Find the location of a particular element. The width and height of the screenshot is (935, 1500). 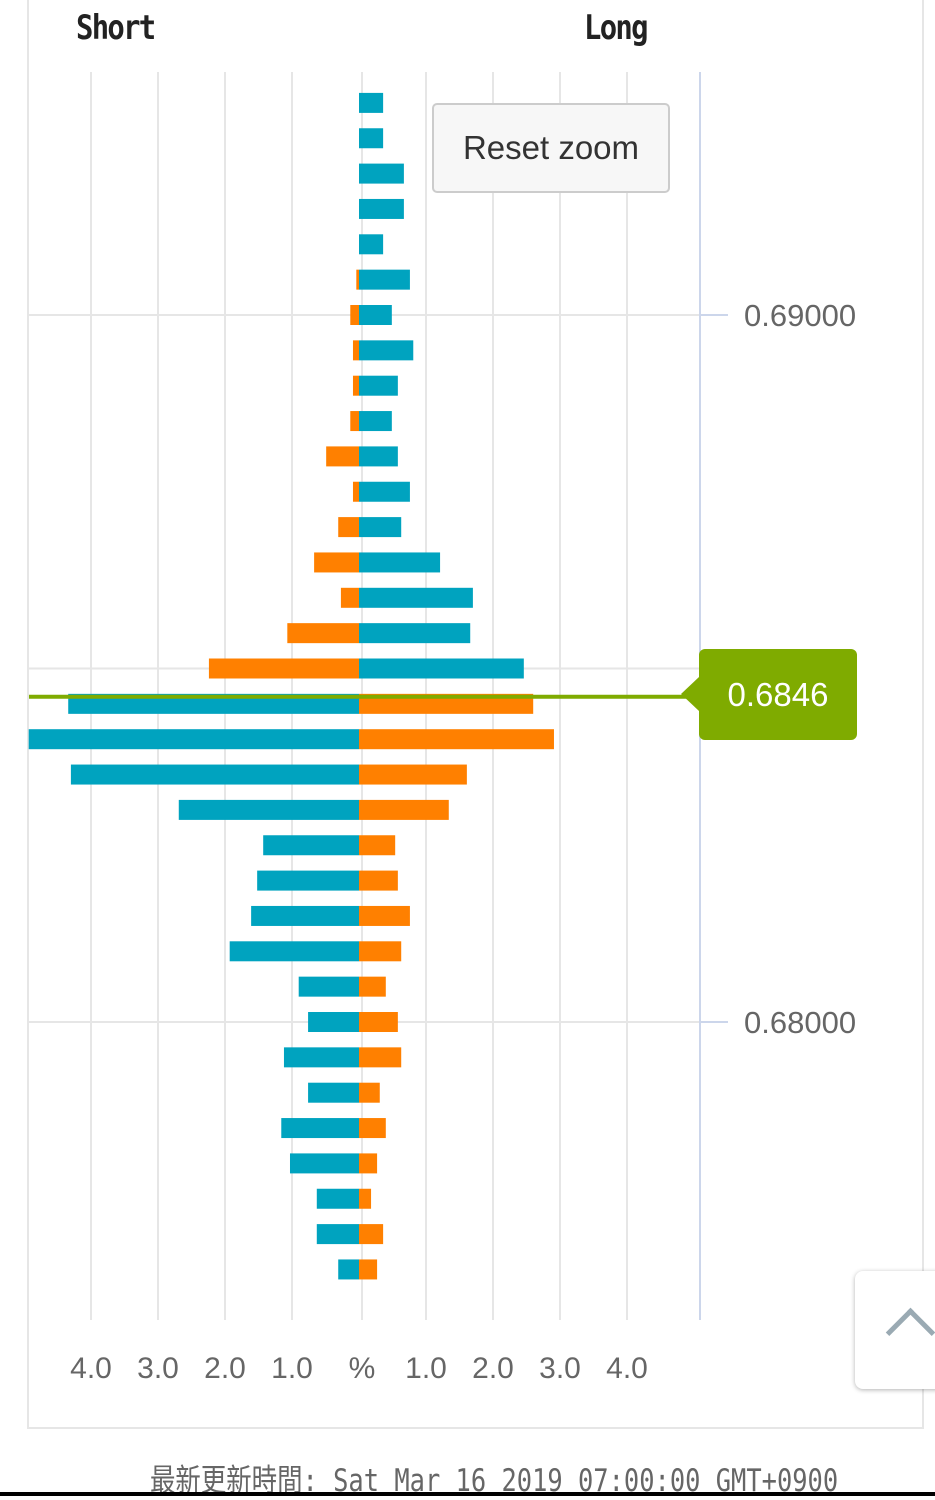

scroll-to-top-button is located at coordinates (895, 1330).